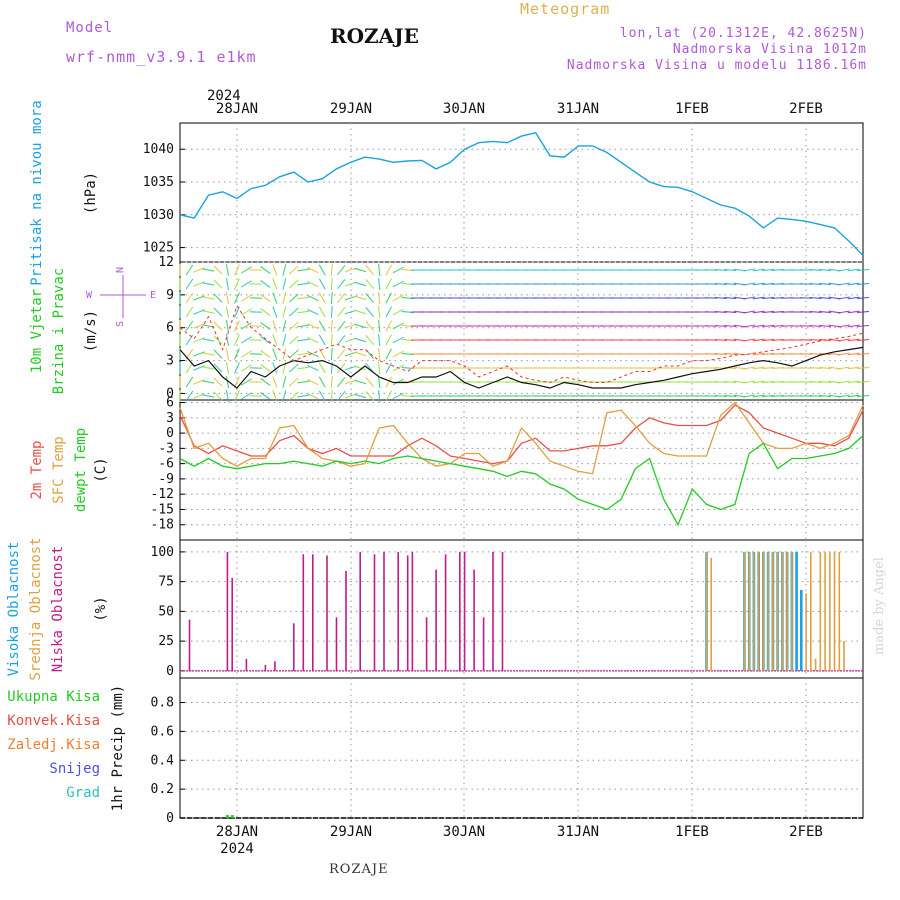  Describe the element at coordinates (521, 748) in the screenshot. I see `panel-frame-precip` at that location.